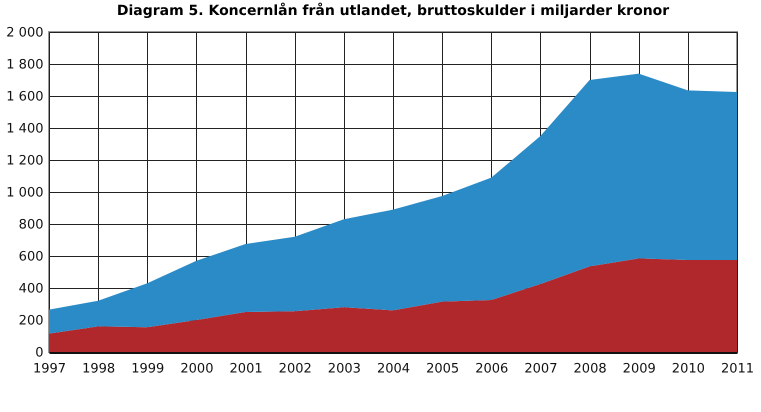 The height and width of the screenshot is (412, 761). Describe the element at coordinates (393, 369) in the screenshot. I see `x-tick-label: 2004` at that location.